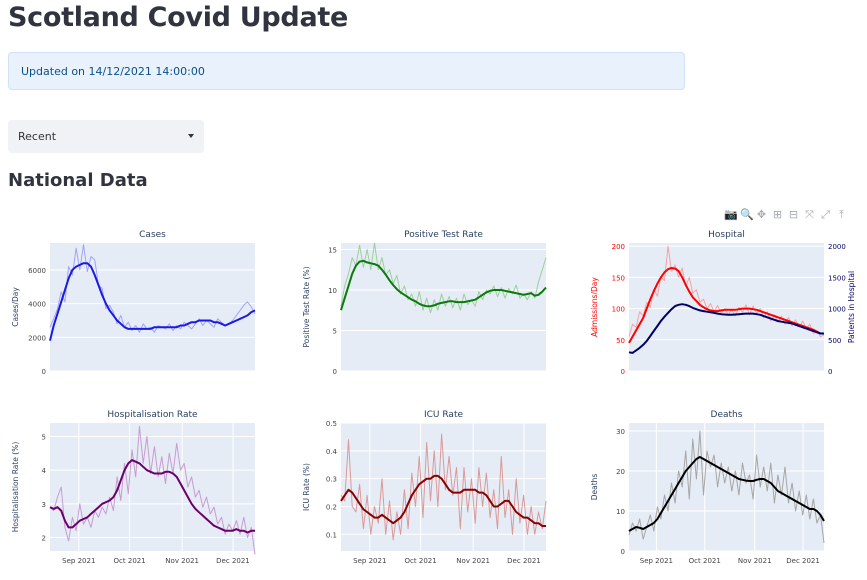 The width and height of the screenshot is (867, 580). I want to click on chart-title: Hospital, so click(726, 235).